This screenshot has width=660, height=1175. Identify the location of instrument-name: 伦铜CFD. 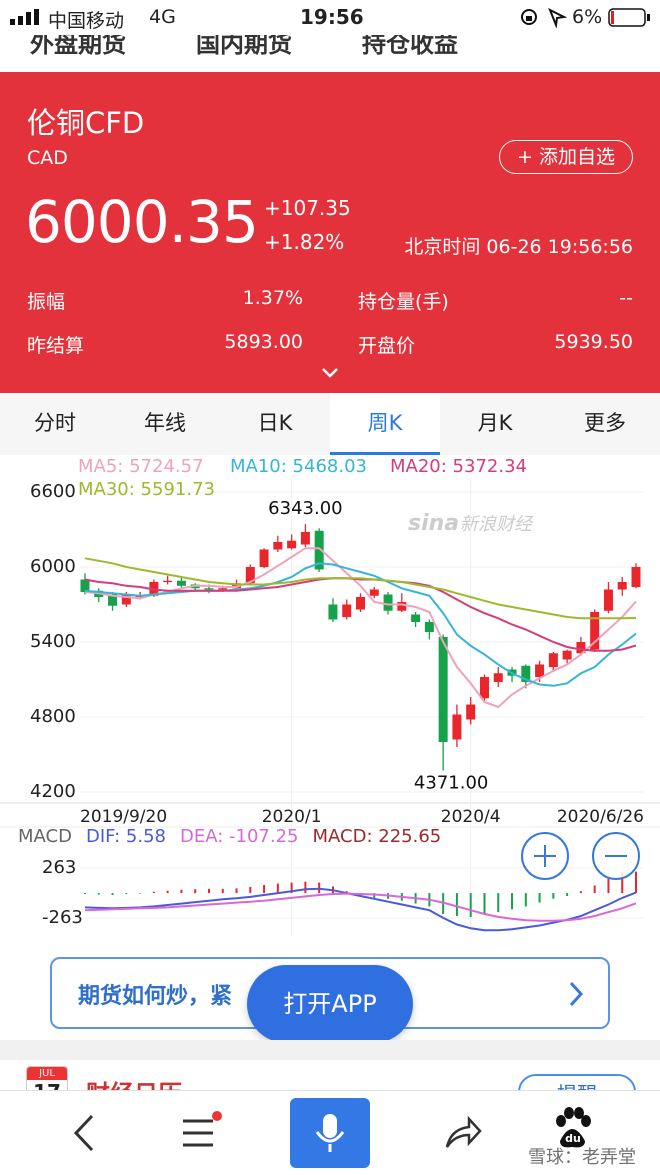
(86, 123).